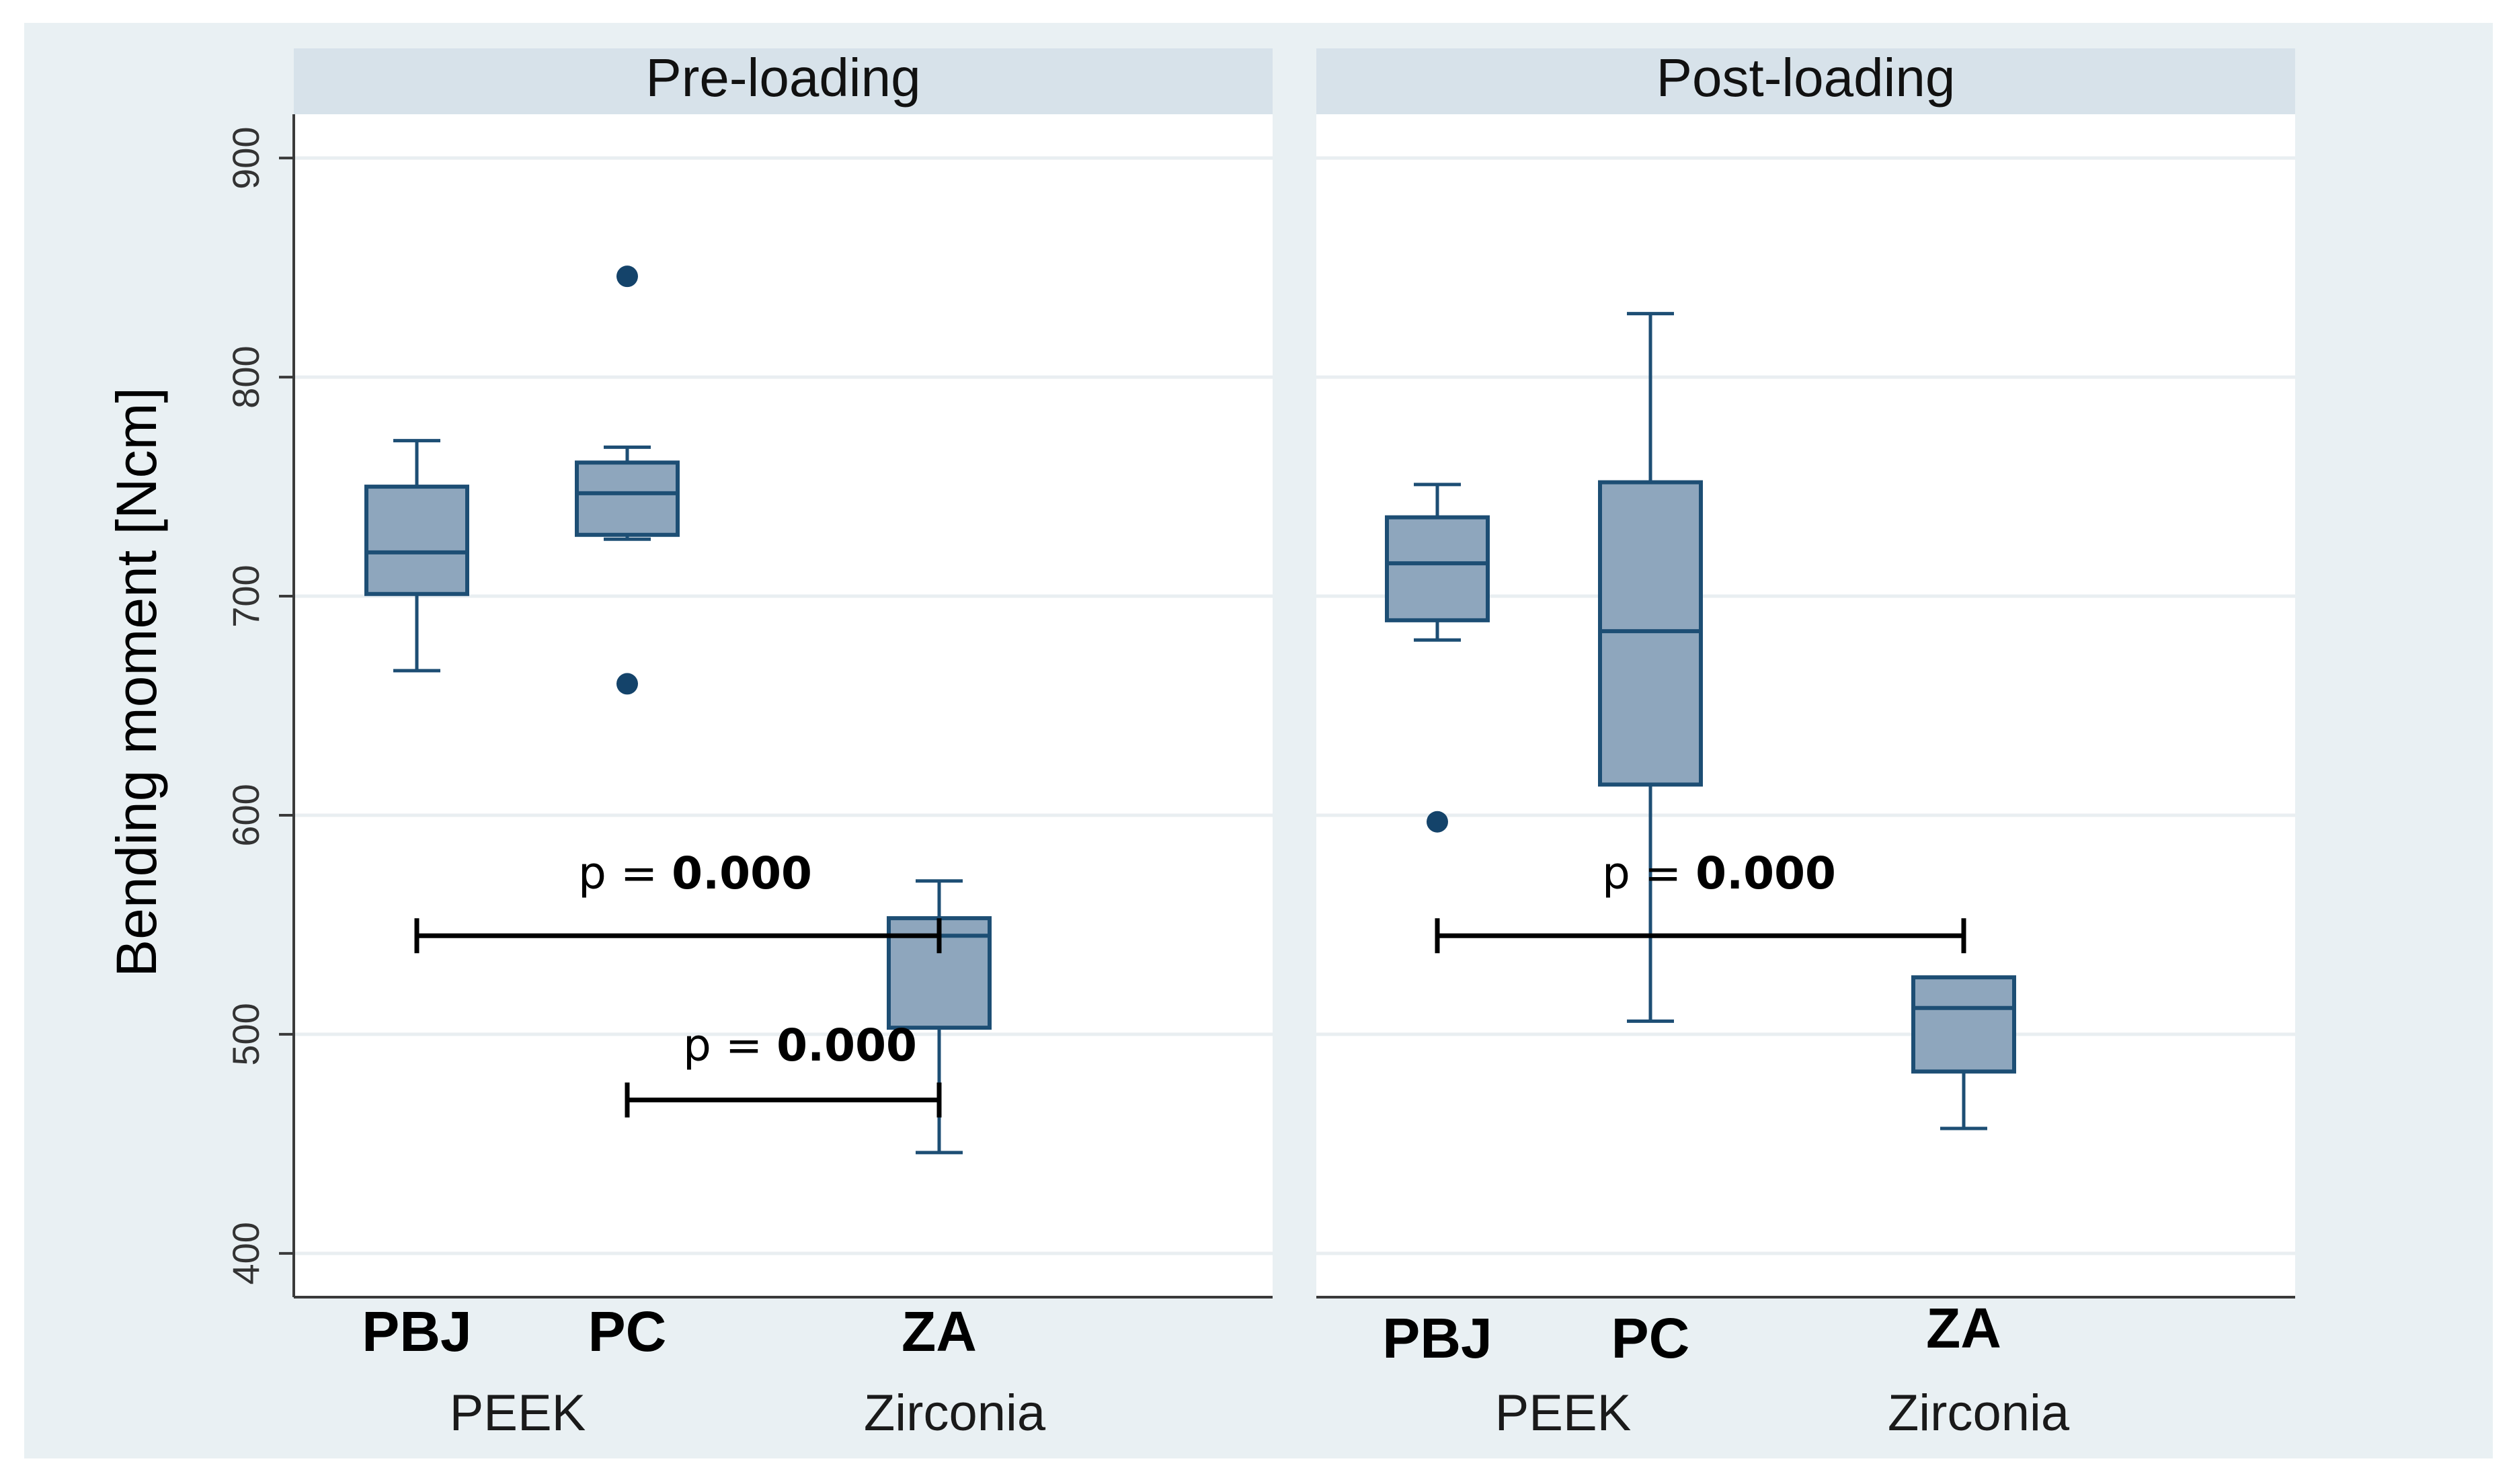 Image resolution: width=2517 pixels, height=1484 pixels. What do you see at coordinates (1806, 78) in the screenshot?
I see `panel-title: Post-loading` at bounding box center [1806, 78].